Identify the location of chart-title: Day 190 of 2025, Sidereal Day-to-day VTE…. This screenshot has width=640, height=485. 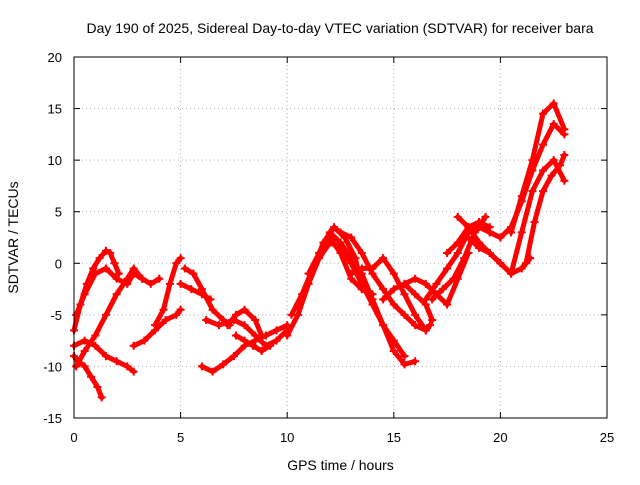
(339, 28).